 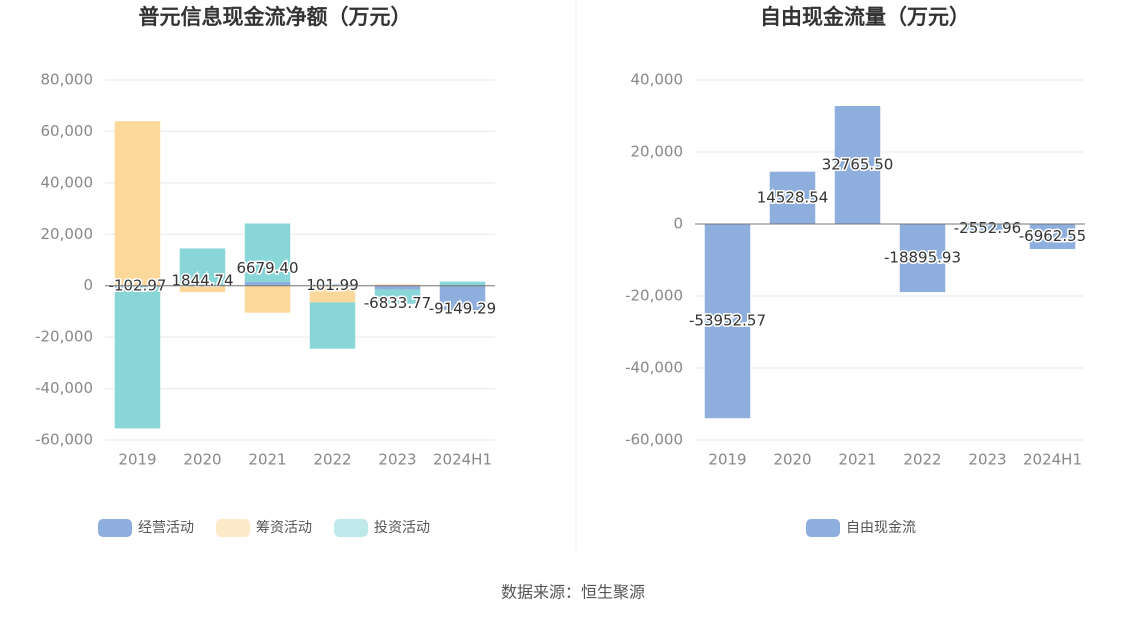 What do you see at coordinates (881, 528) in the screenshot?
I see `legend-label: 自由现金流` at bounding box center [881, 528].